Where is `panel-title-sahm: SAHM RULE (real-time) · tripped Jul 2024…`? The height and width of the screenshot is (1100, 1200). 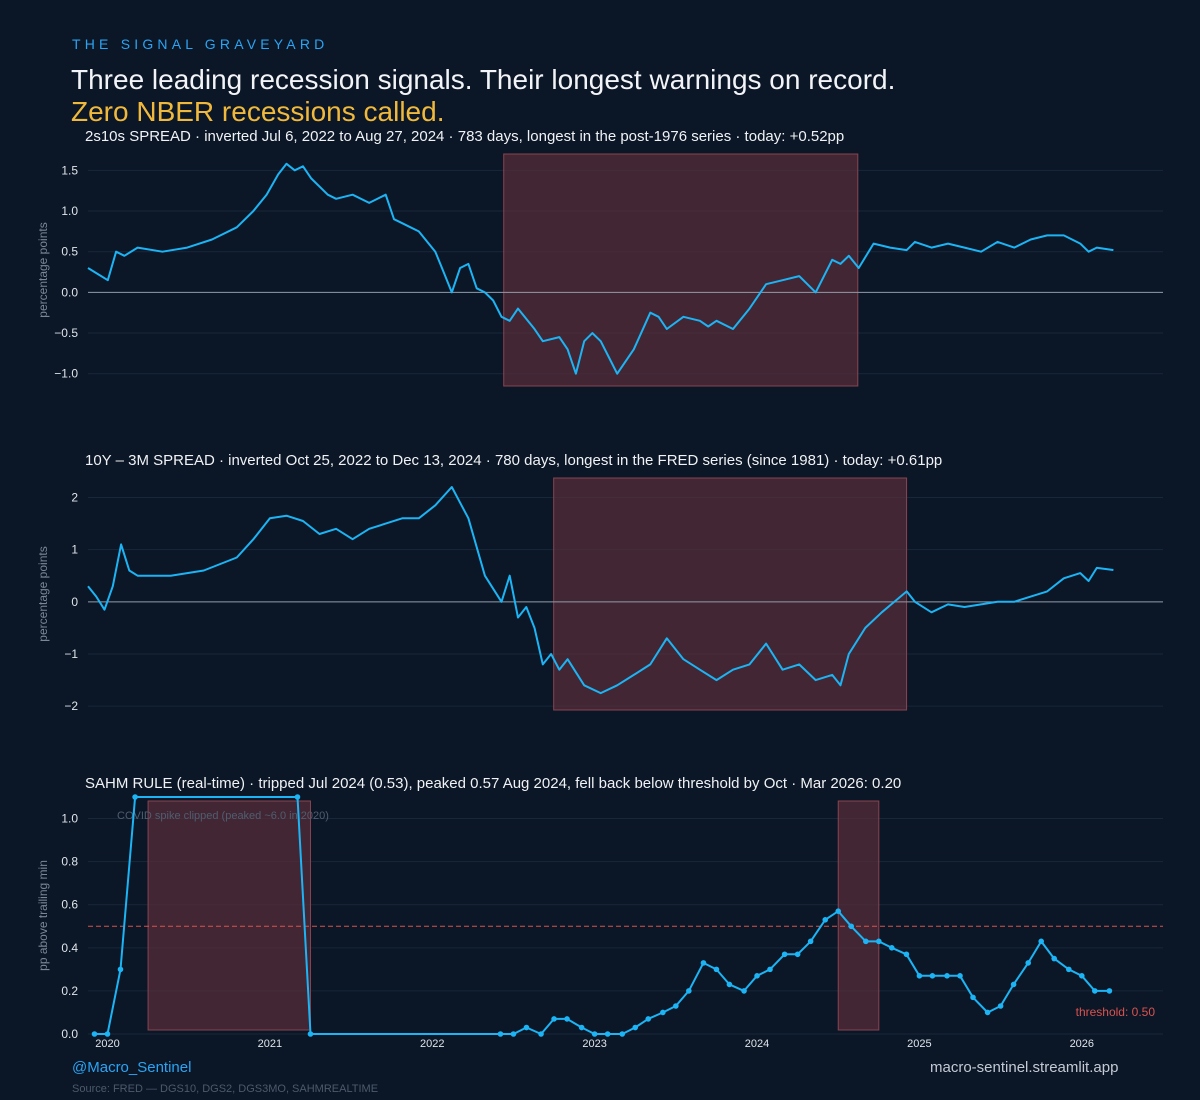 panel-title-sahm: SAHM RULE (real-time) · tripped Jul 2024… is located at coordinates (493, 783).